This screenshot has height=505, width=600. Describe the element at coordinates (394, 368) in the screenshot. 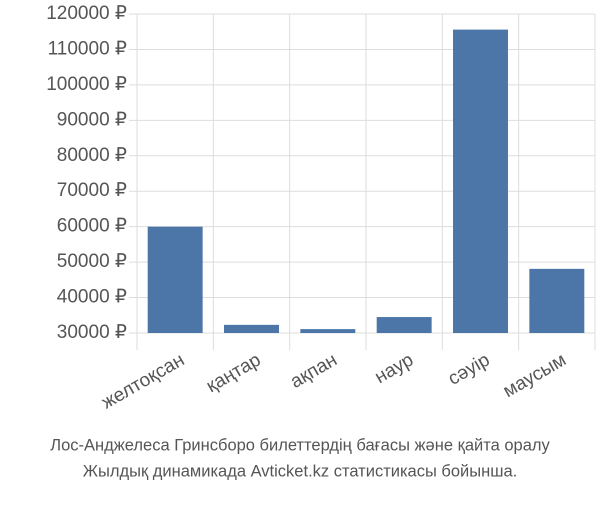

I see `x-tick-label: наур` at that location.